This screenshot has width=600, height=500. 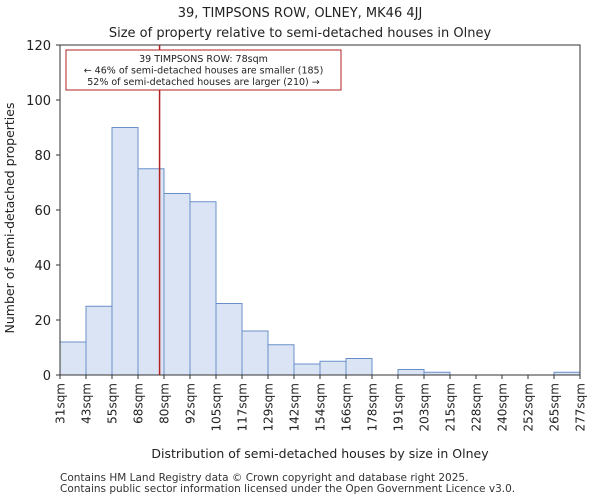 What do you see at coordinates (295, 407) in the screenshot?
I see `x-tick-label: 142sqm` at bounding box center [295, 407].